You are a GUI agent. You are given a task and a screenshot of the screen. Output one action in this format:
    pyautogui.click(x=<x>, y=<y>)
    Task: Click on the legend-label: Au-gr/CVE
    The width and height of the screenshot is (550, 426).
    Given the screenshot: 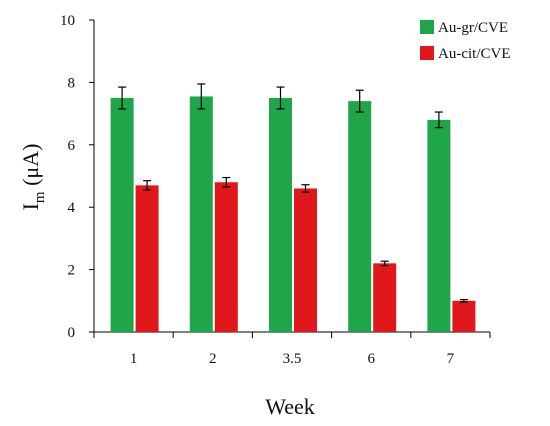 What is the action you would take?
    pyautogui.click(x=473, y=28)
    